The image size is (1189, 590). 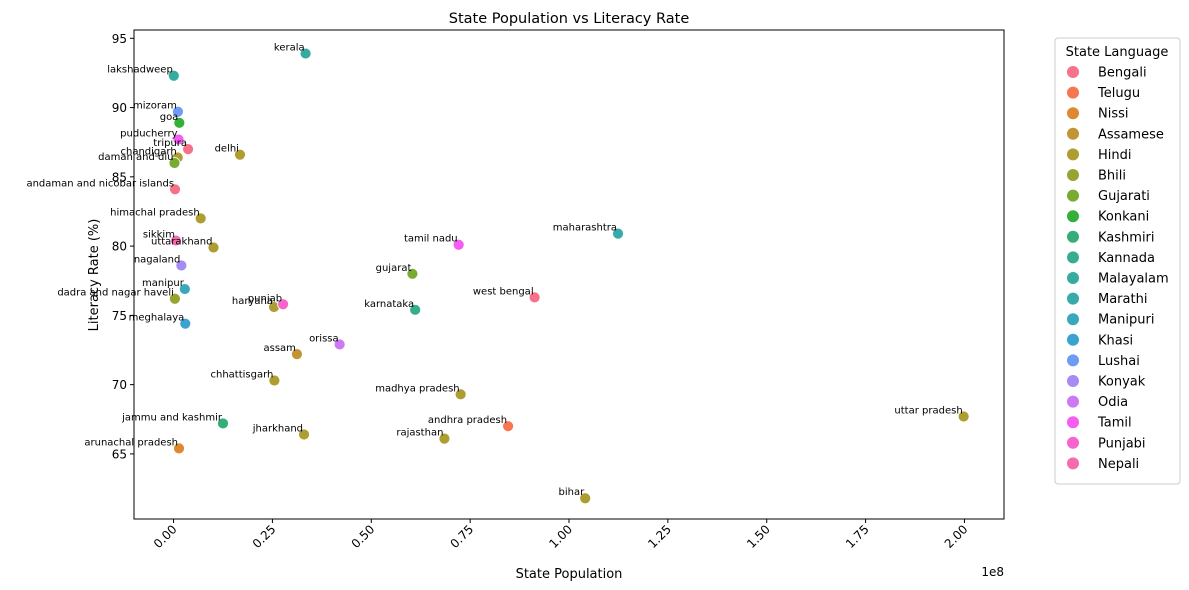 What do you see at coordinates (241, 374) in the screenshot?
I see `data-point-label: chhattisgarh` at bounding box center [241, 374].